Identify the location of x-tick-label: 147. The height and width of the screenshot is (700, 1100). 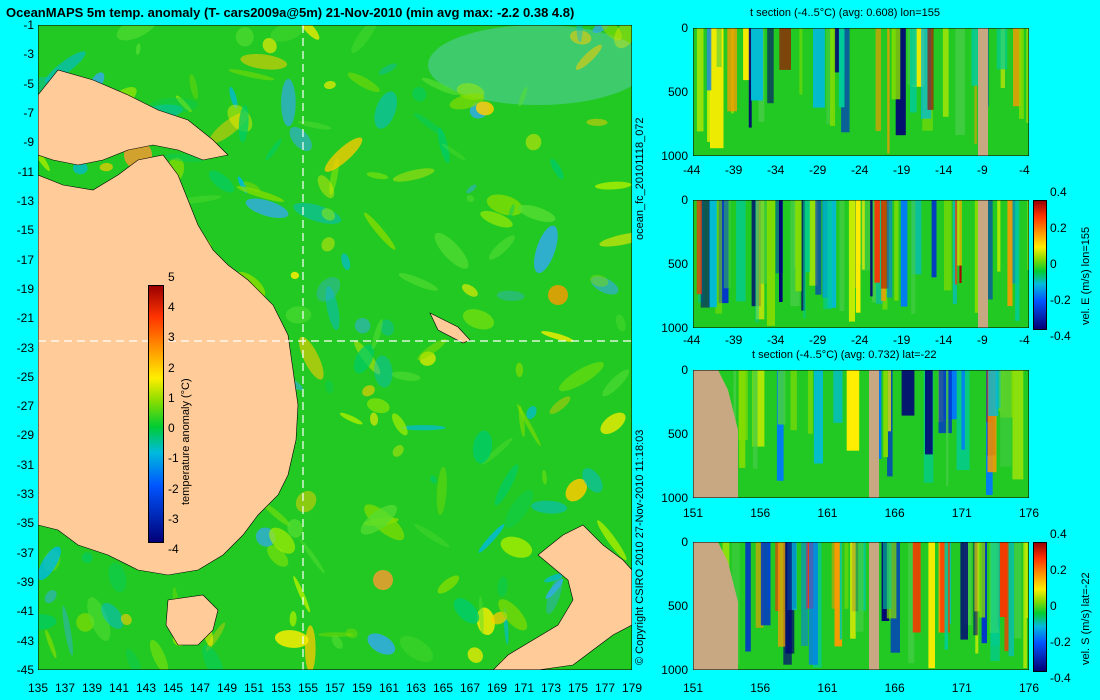
(200, 688).